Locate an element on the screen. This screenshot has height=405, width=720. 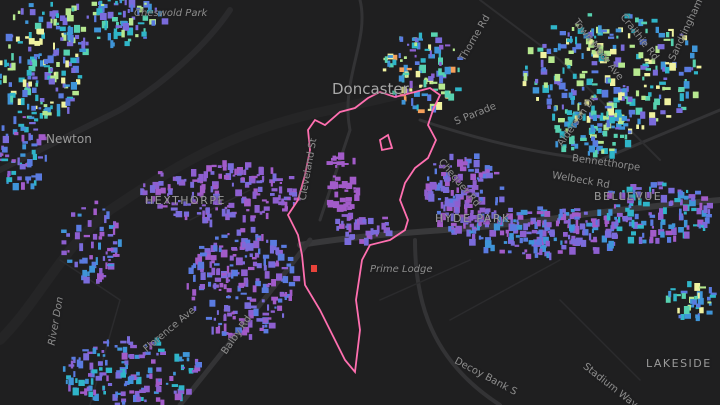
district-label: HYDE PARK is located at coordinates (473, 218).